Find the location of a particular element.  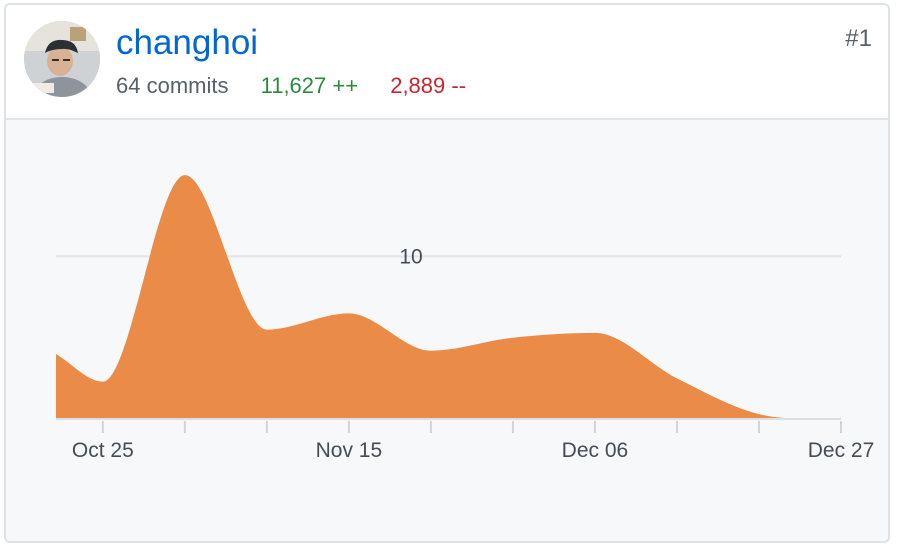

x-tick-label: Dec 27 is located at coordinates (841, 450).